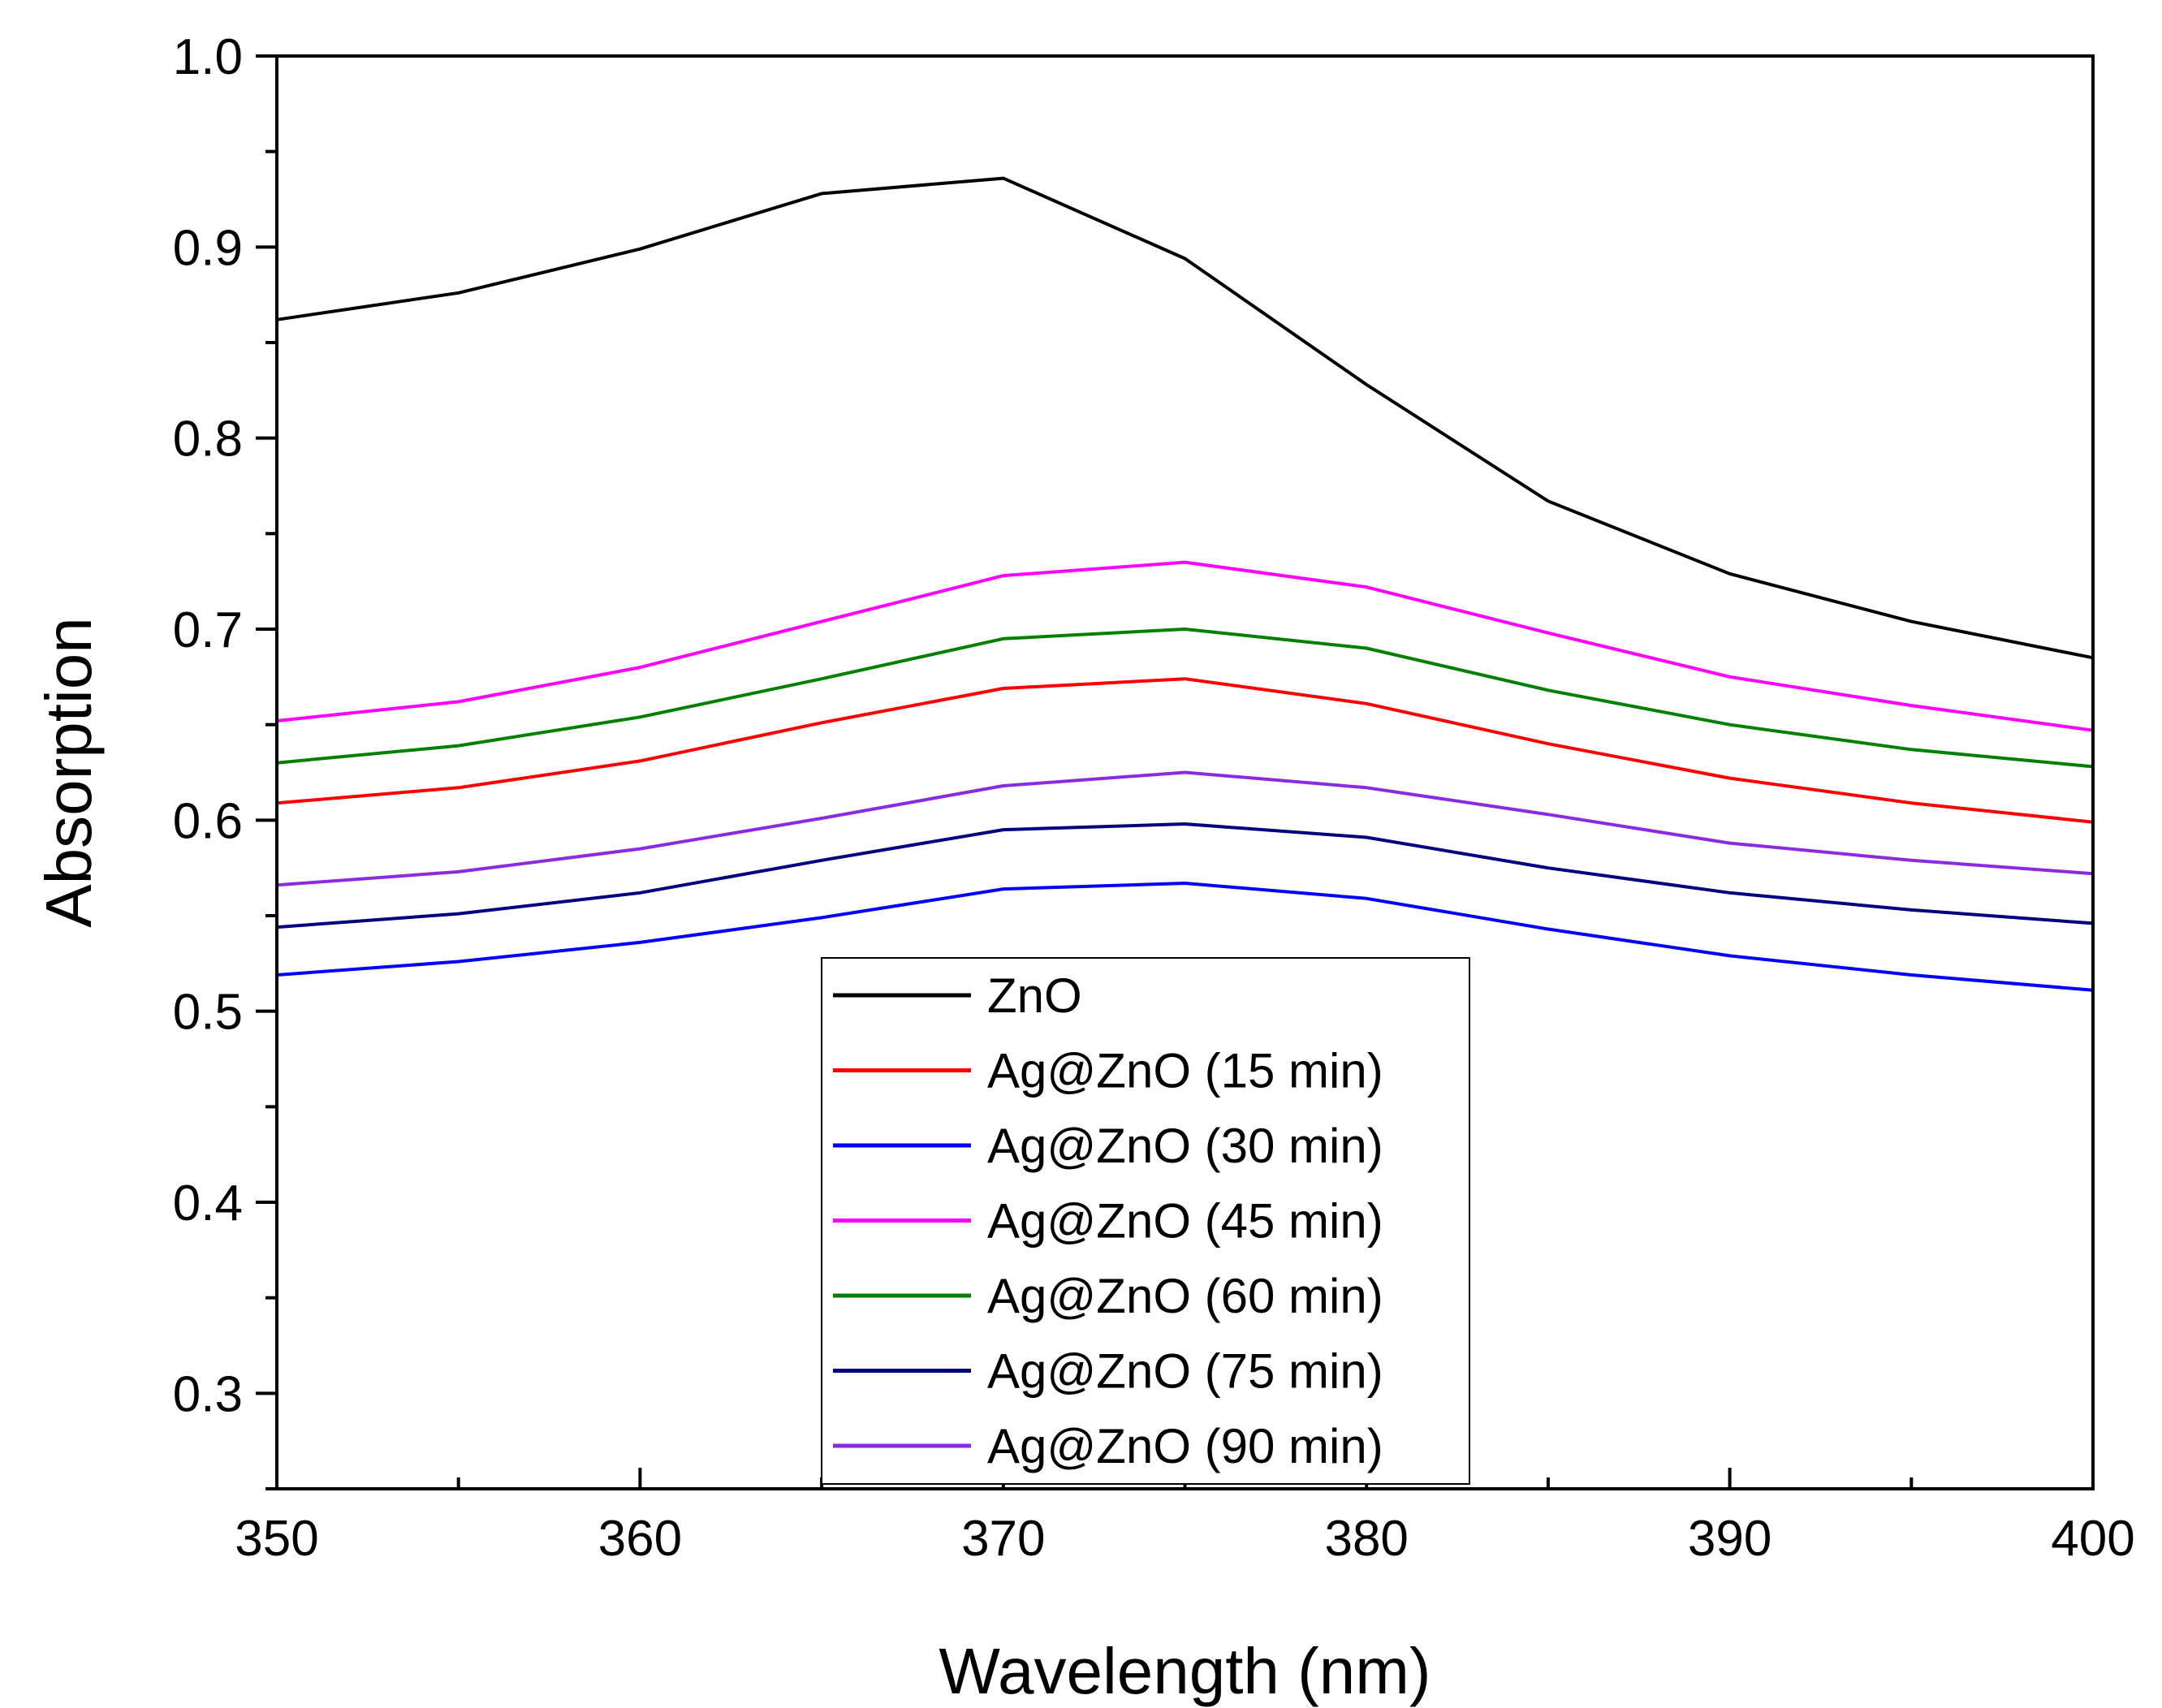 The height and width of the screenshot is (1708, 2162). What do you see at coordinates (208, 248) in the screenshot?
I see `y-tick-label: 0.9` at bounding box center [208, 248].